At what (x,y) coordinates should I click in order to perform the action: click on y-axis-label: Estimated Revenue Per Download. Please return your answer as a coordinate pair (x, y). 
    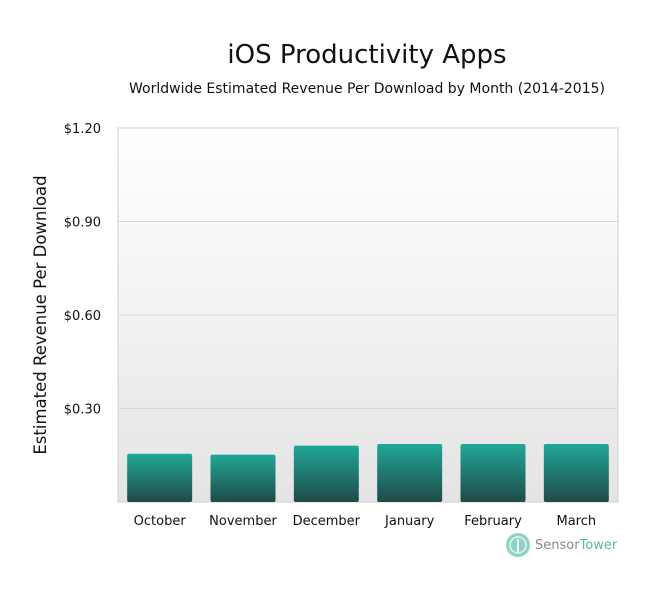
    Looking at the image, I should click on (40, 314).